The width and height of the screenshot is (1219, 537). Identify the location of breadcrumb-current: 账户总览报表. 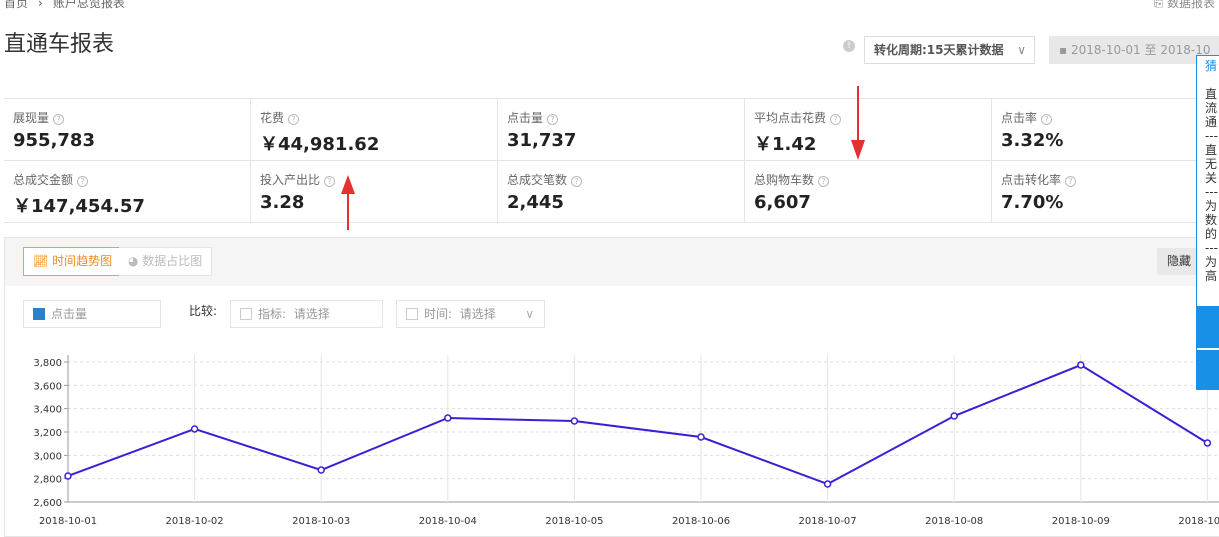
(88, 5).